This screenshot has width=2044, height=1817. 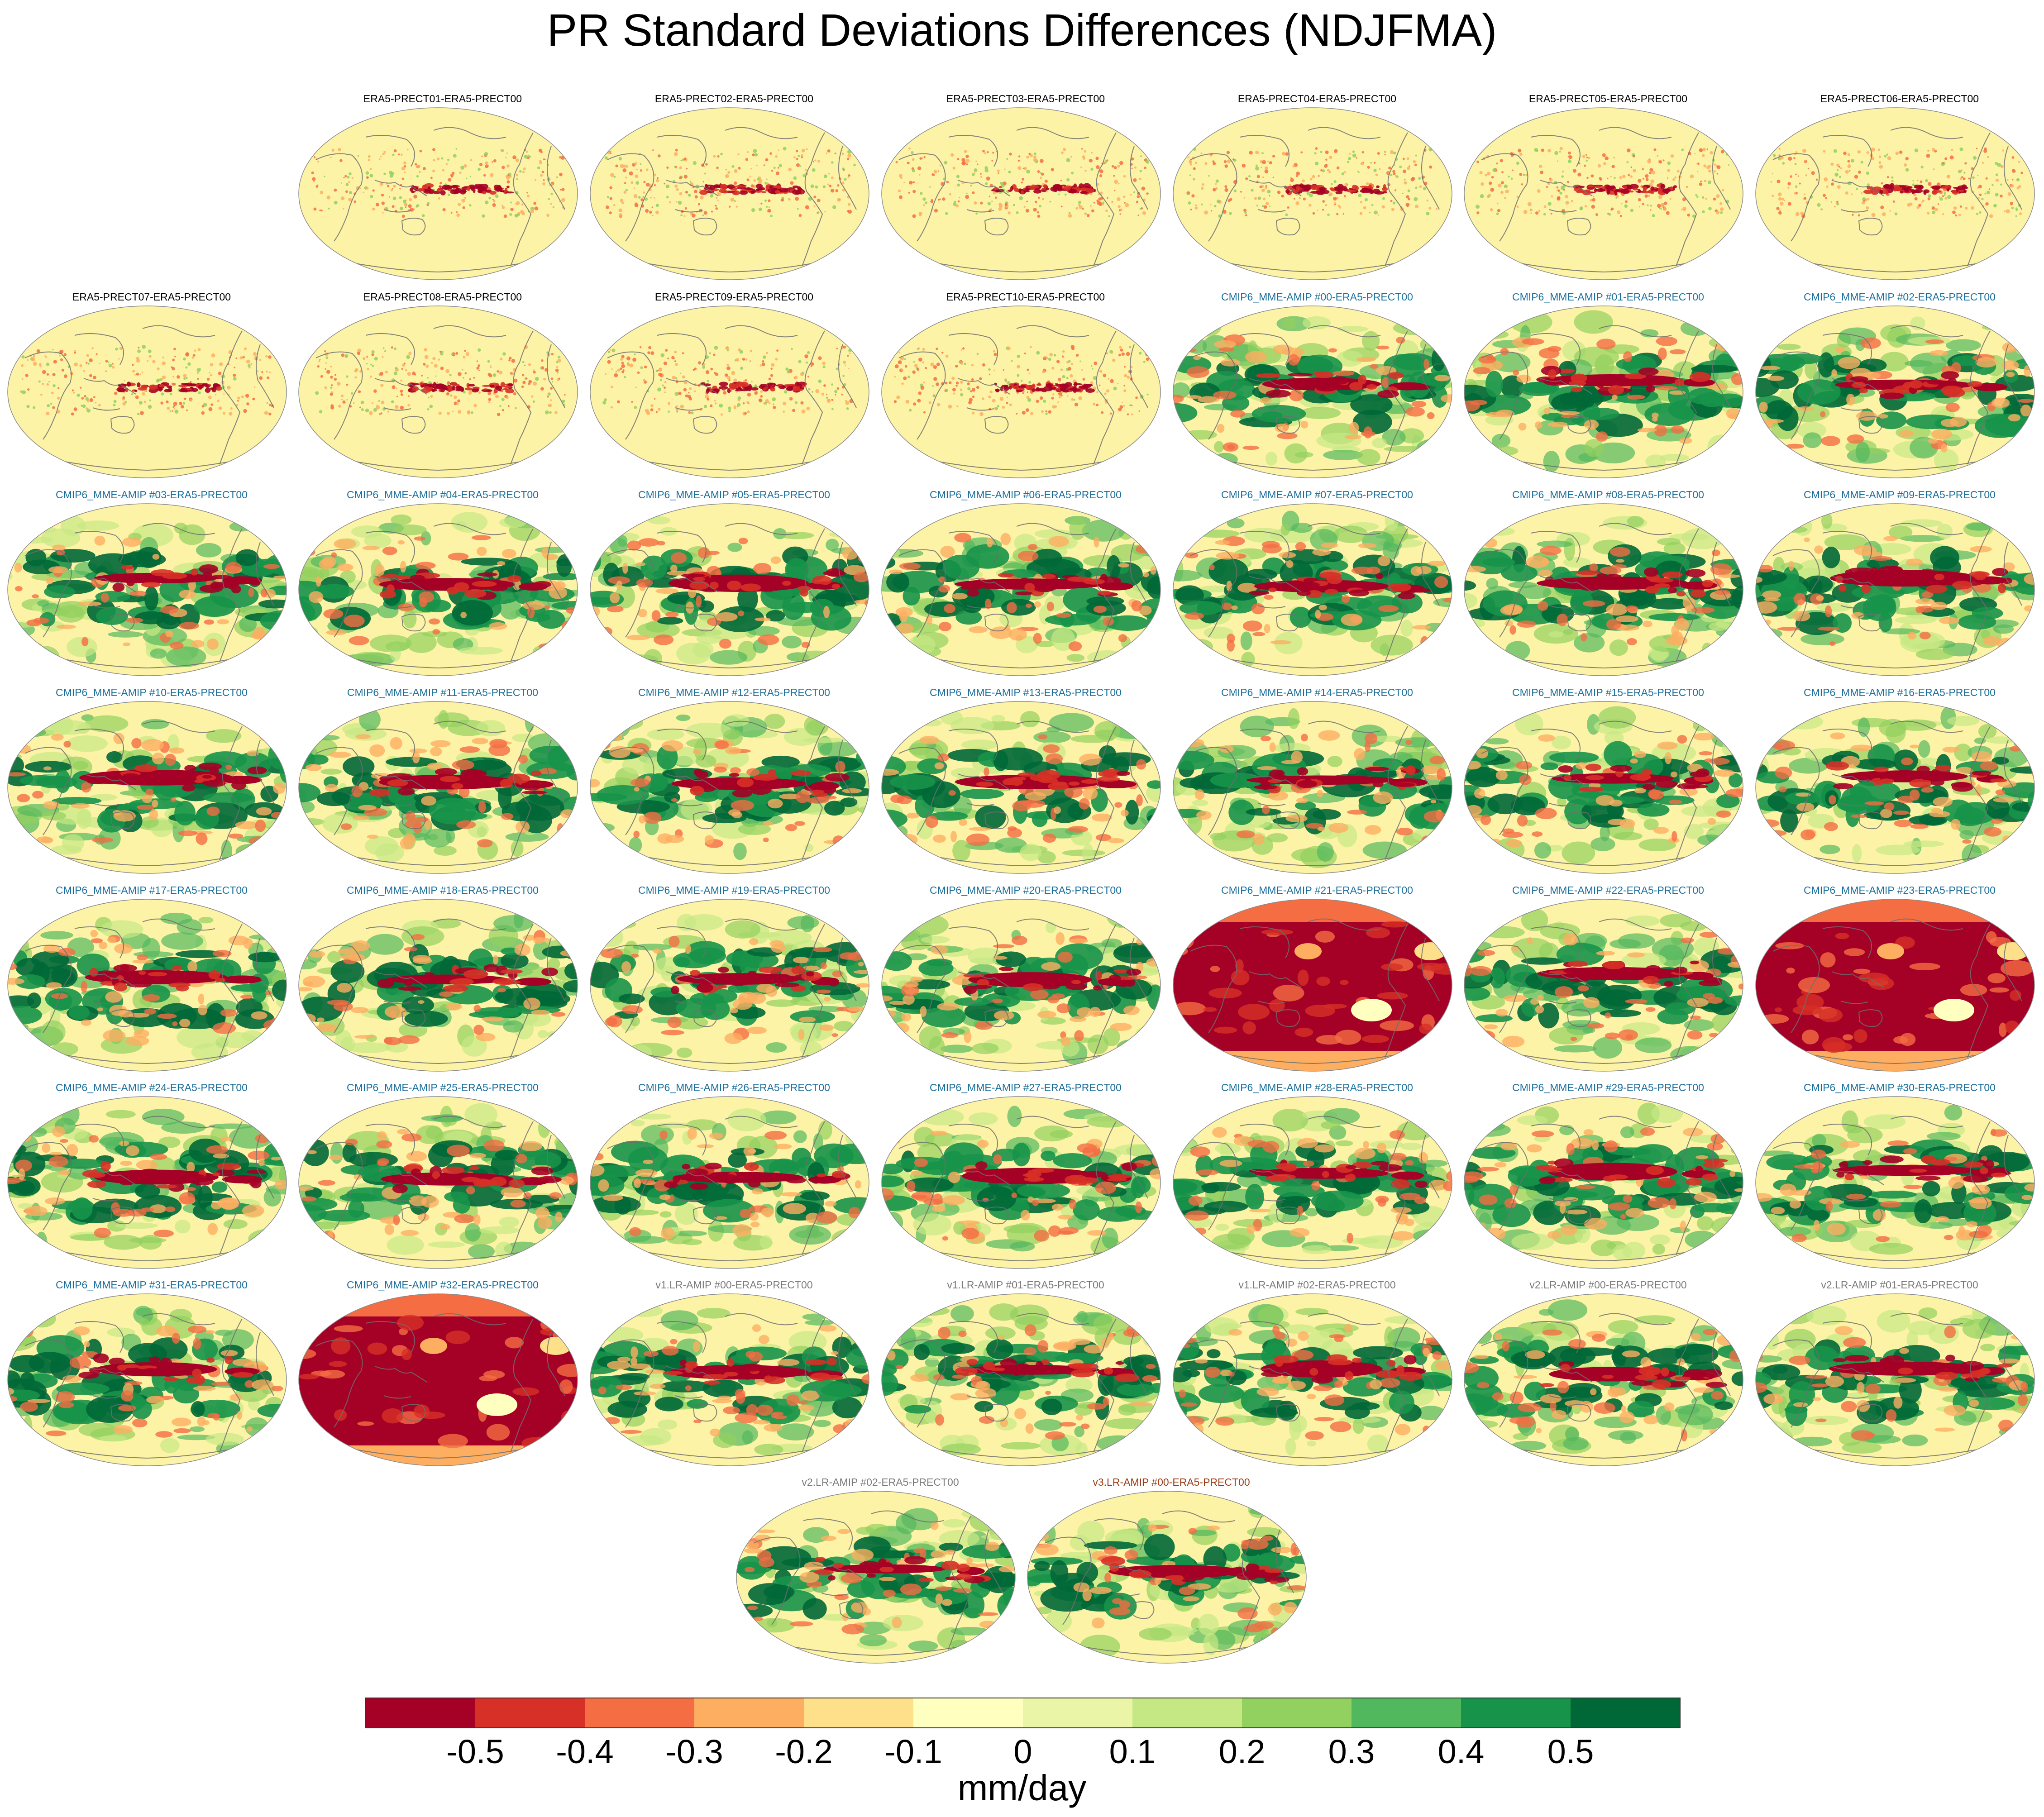 I want to click on map-panel: CMIP6_MME-AMIP #12-ERA5-PRECT00, so click(x=734, y=784).